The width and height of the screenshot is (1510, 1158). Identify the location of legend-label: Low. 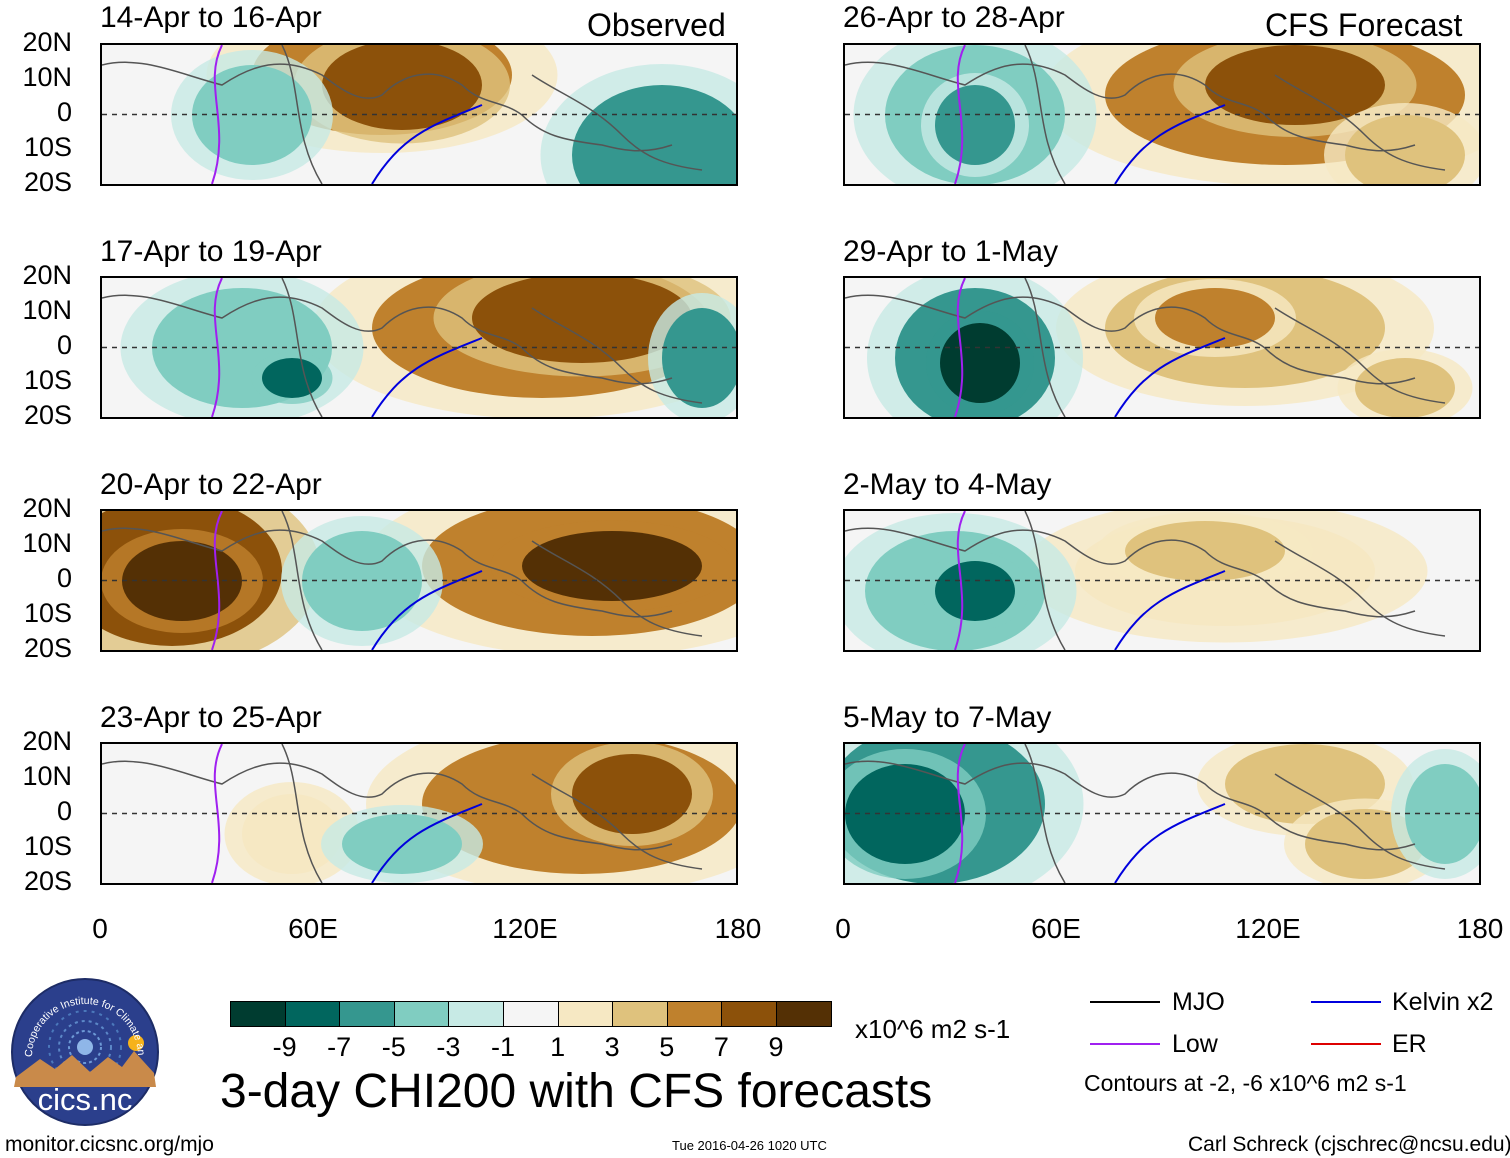
(1195, 1044).